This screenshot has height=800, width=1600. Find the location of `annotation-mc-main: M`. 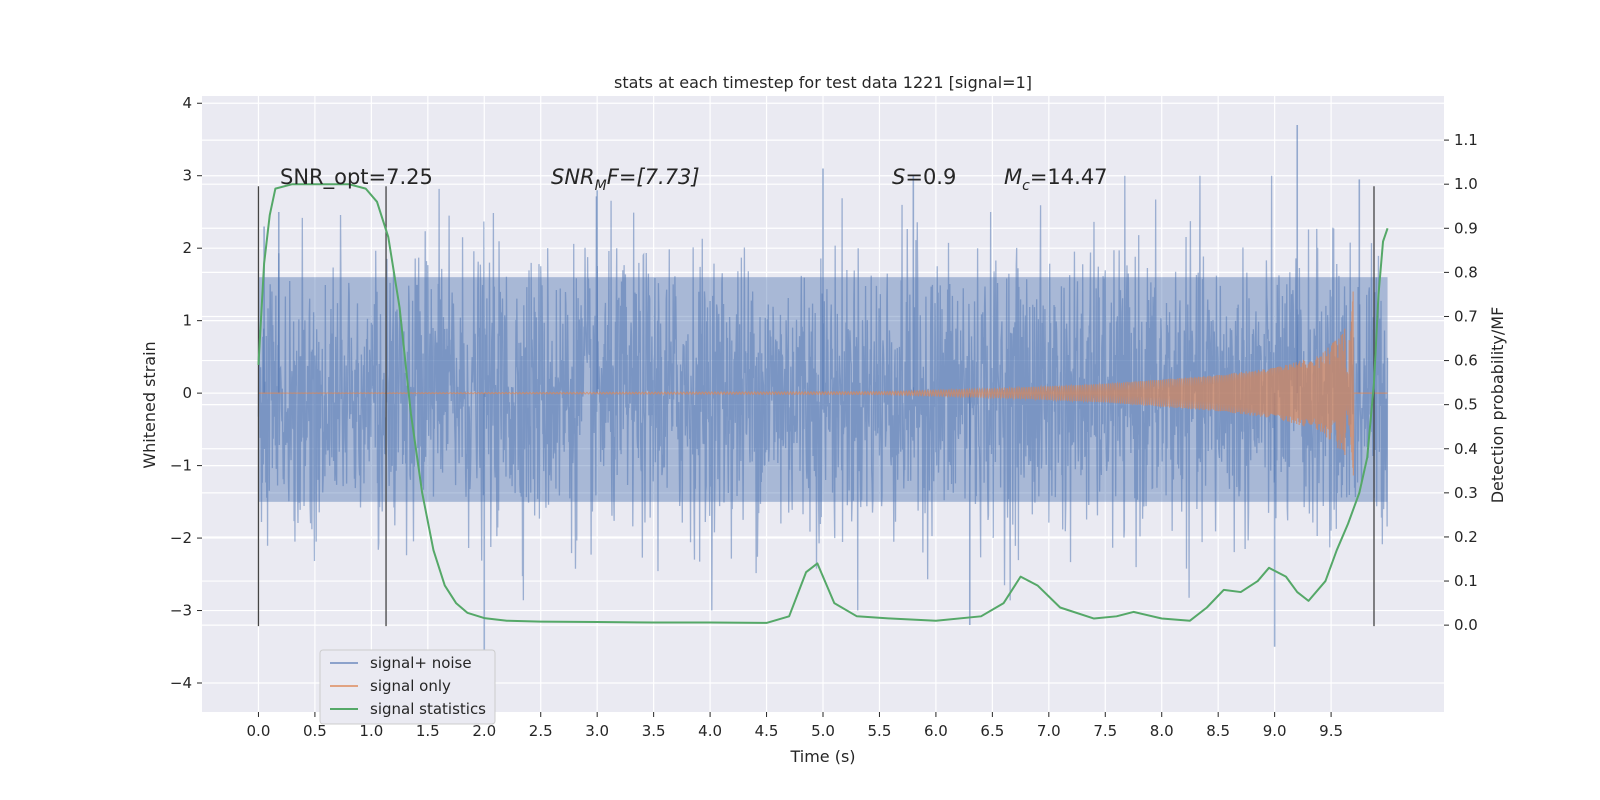

annotation-mc-main: M is located at coordinates (1013, 177).